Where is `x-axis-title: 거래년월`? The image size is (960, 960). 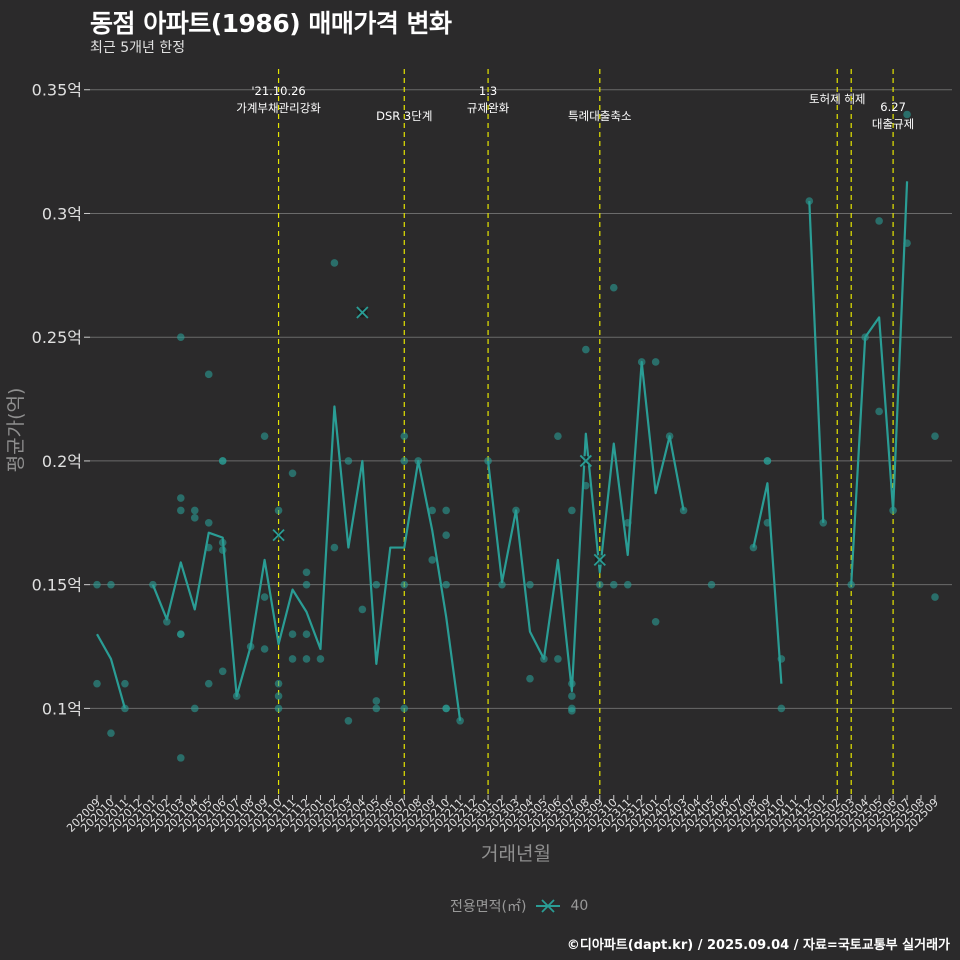
x-axis-title: 거래년월 is located at coordinates (516, 854).